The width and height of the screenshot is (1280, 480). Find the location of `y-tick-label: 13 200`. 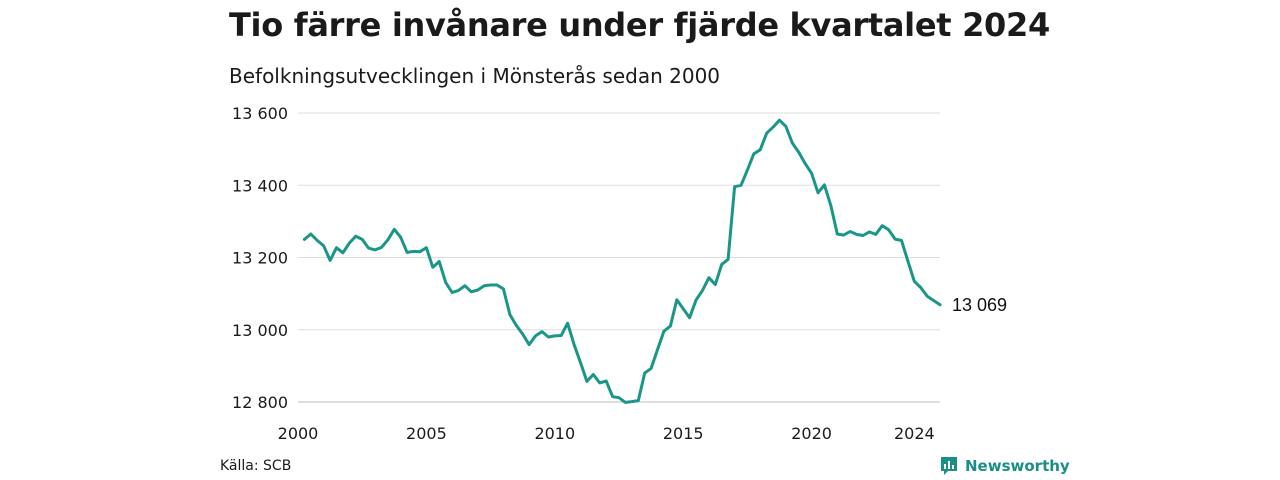

y-tick-label: 13 200 is located at coordinates (260, 258).